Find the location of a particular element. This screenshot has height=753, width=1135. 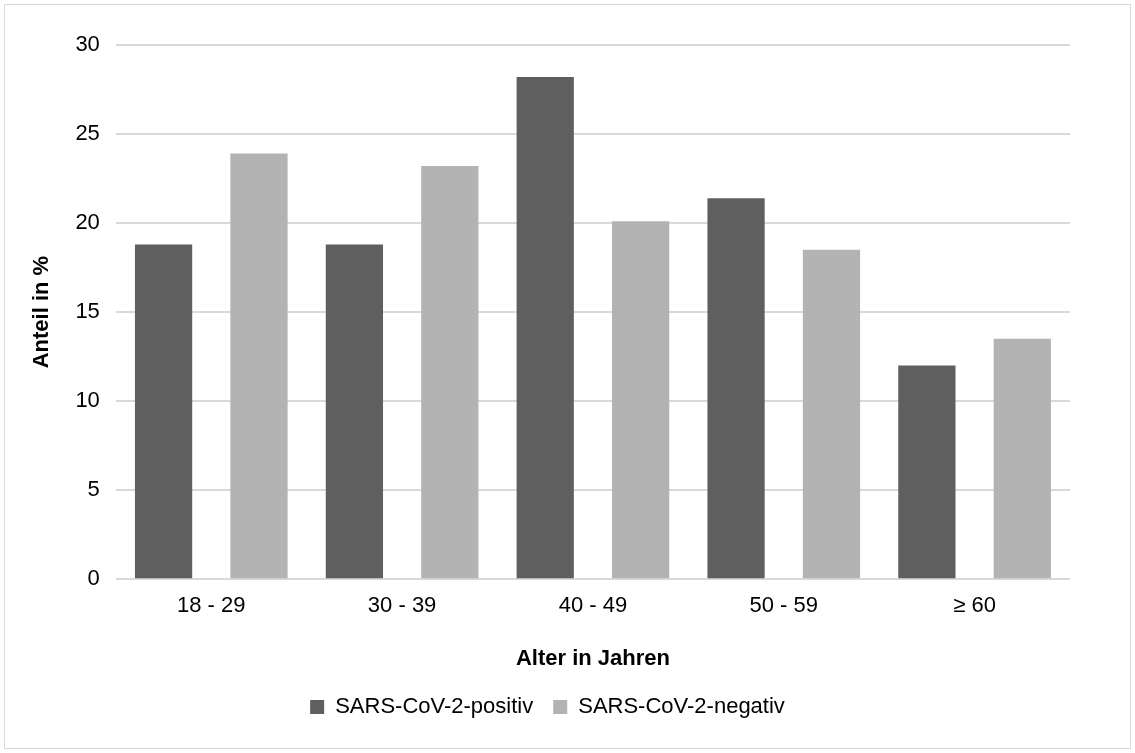

y-tick-label: 5 is located at coordinates (93, 489).